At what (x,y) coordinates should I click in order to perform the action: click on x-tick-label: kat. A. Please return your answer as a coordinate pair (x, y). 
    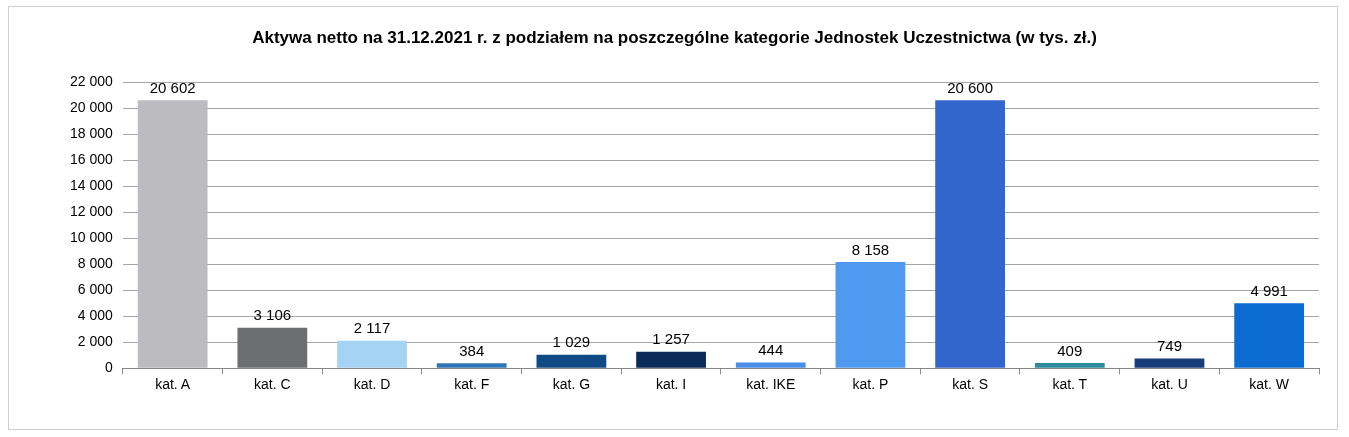
    Looking at the image, I should click on (173, 384).